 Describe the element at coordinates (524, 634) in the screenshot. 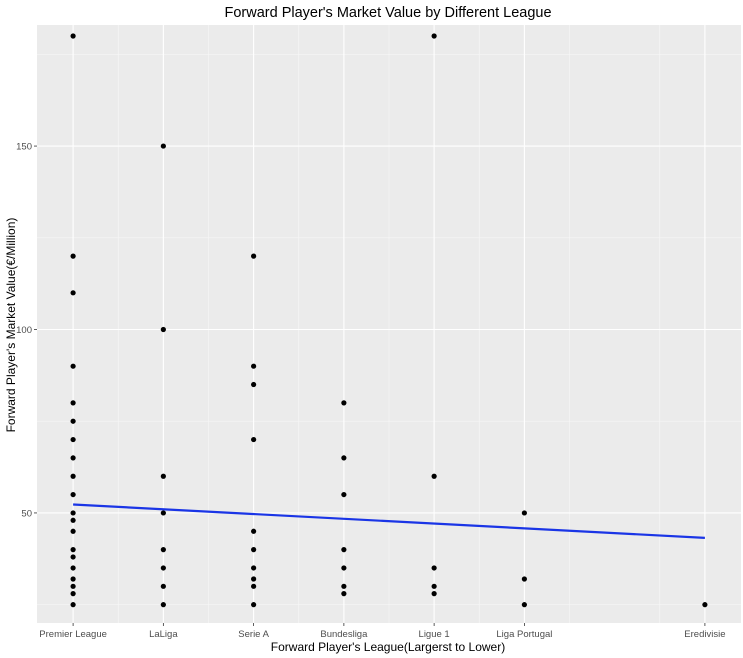

I see `x-tick-label: Liga Portugal` at that location.